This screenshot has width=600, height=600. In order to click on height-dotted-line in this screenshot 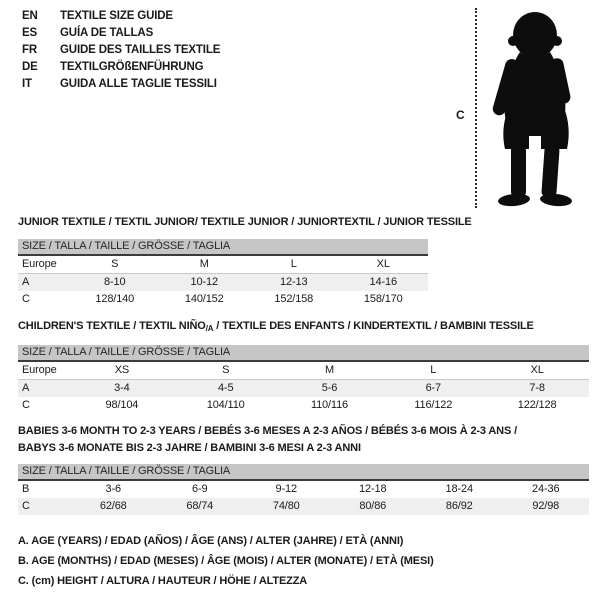, I will do `click(476, 108)`.